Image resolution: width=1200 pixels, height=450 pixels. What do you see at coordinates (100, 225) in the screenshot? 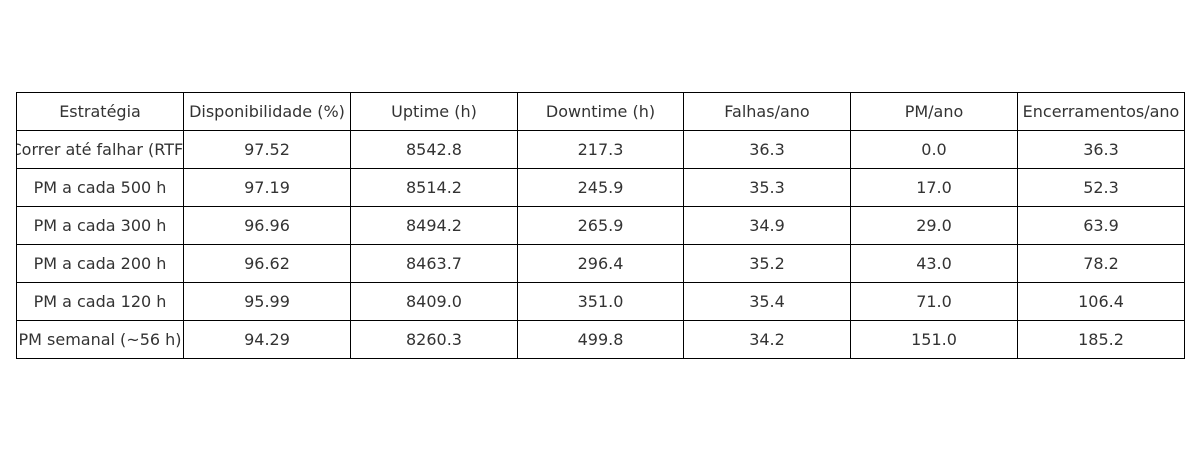
I see `row-strategy-cell: PM a cada 300 h` at bounding box center [100, 225].